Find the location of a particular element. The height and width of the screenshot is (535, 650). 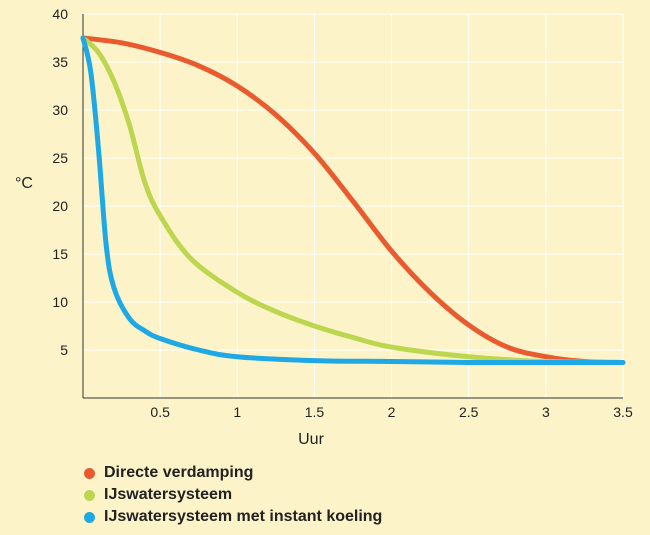

y-tick-label: 35 is located at coordinates (60, 62).